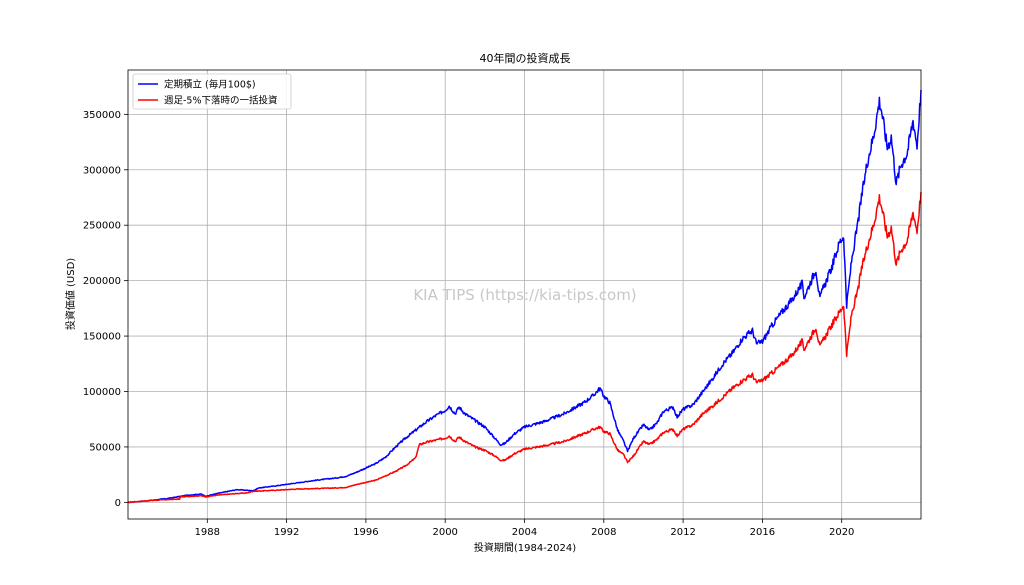  What do you see at coordinates (841, 532) in the screenshot?
I see `x-tick-label: 2020` at bounding box center [841, 532].